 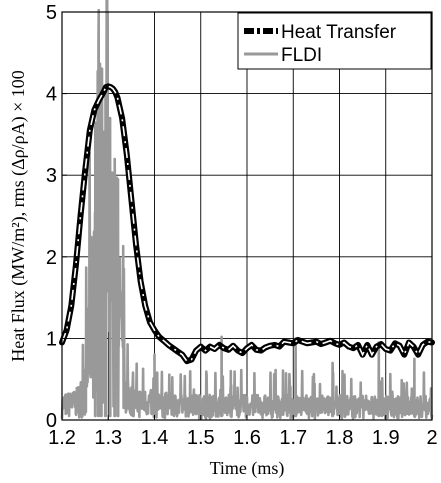 What do you see at coordinates (51, 95) in the screenshot?
I see `y-tick-label: 4` at bounding box center [51, 95].